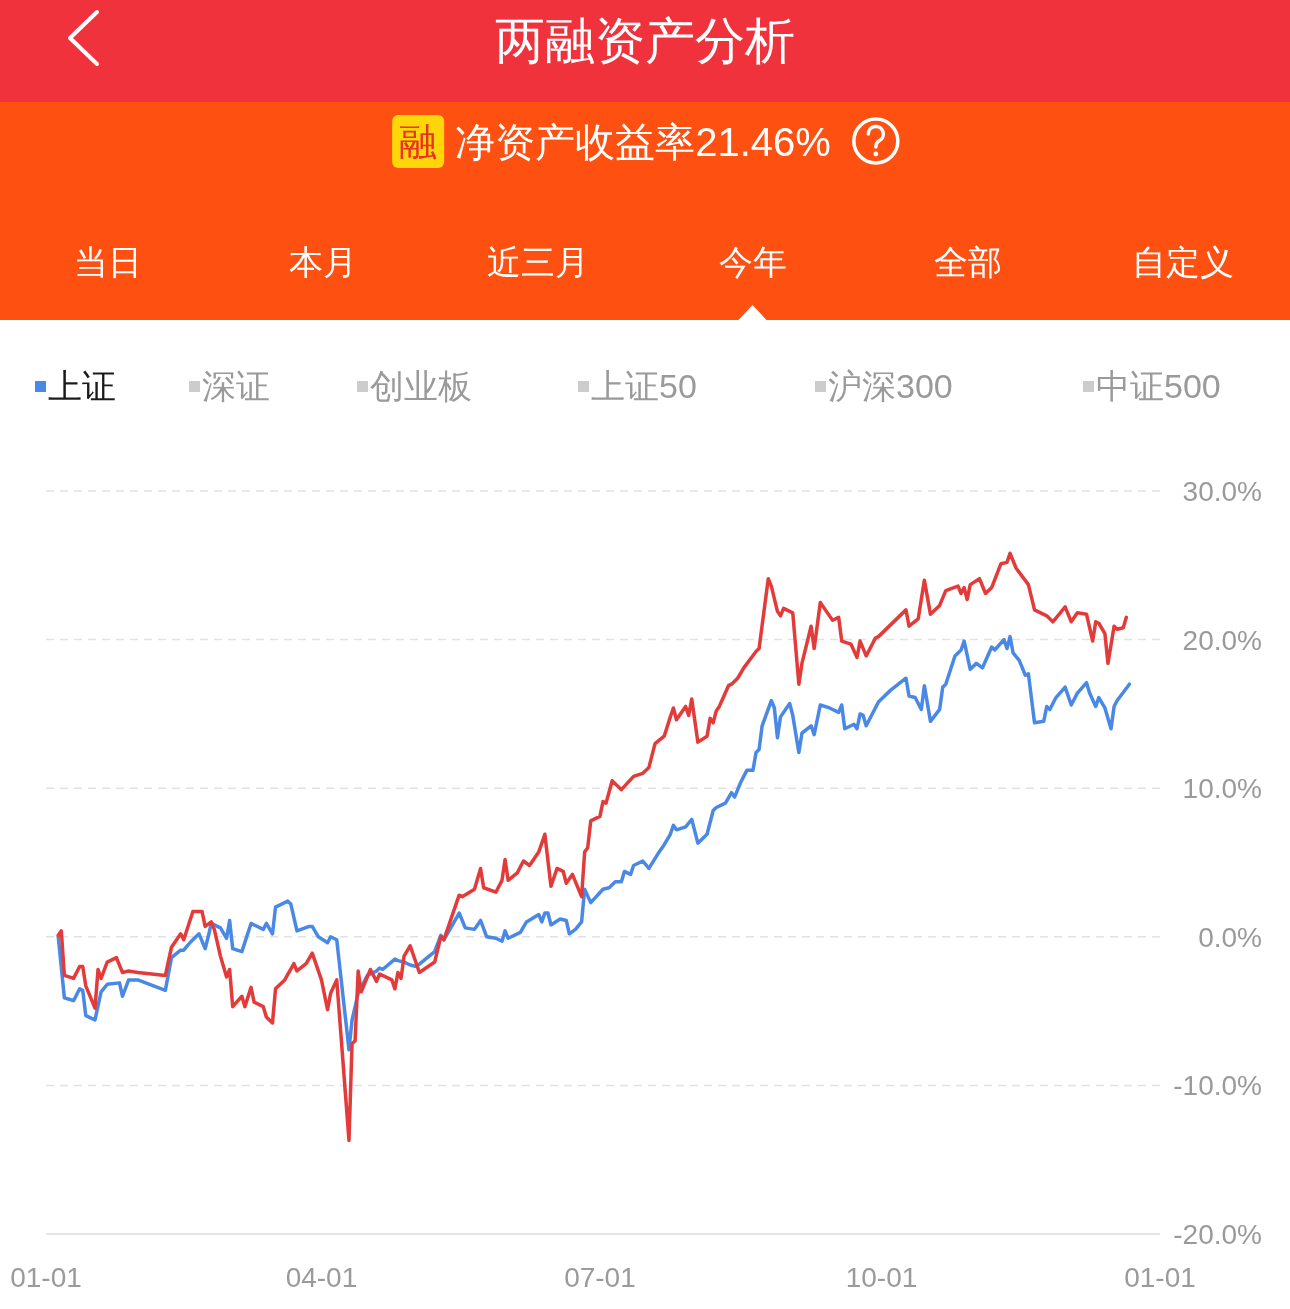  Describe the element at coordinates (881, 1277) in the screenshot. I see `x-tick-label: 10-01` at that location.